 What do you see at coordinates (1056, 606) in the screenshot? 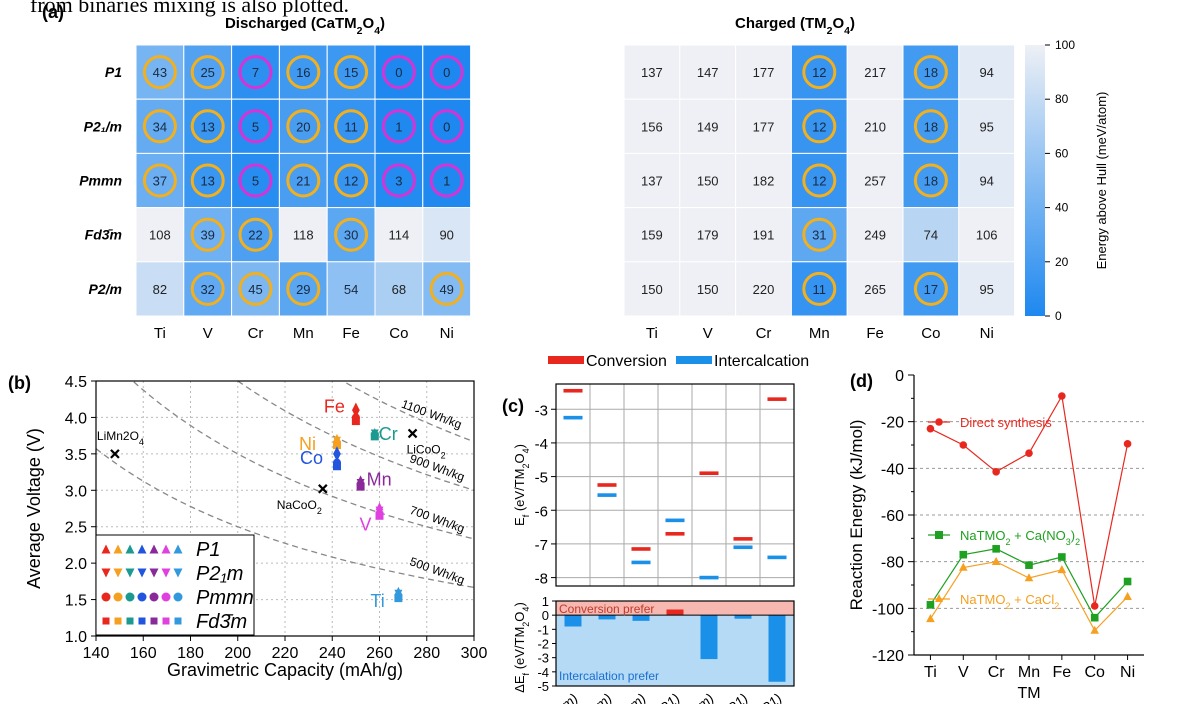
I see `legend-label-part: 2` at bounding box center [1056, 606].